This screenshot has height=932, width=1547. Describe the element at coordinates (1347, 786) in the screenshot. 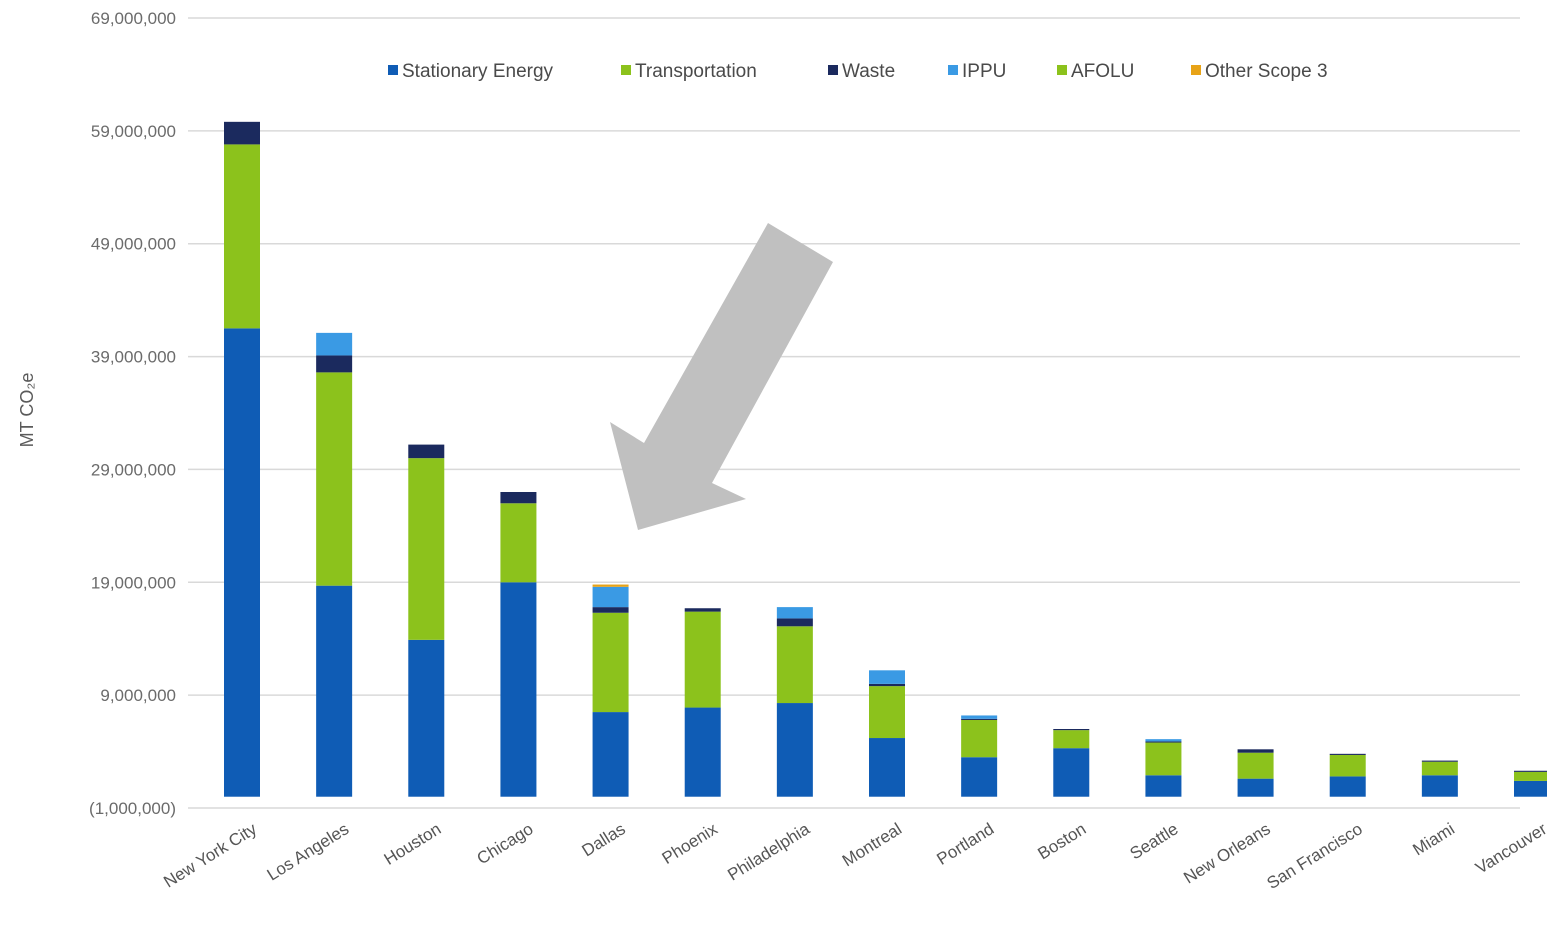

I see `bar-san-francisco-stationary-energy` at that location.